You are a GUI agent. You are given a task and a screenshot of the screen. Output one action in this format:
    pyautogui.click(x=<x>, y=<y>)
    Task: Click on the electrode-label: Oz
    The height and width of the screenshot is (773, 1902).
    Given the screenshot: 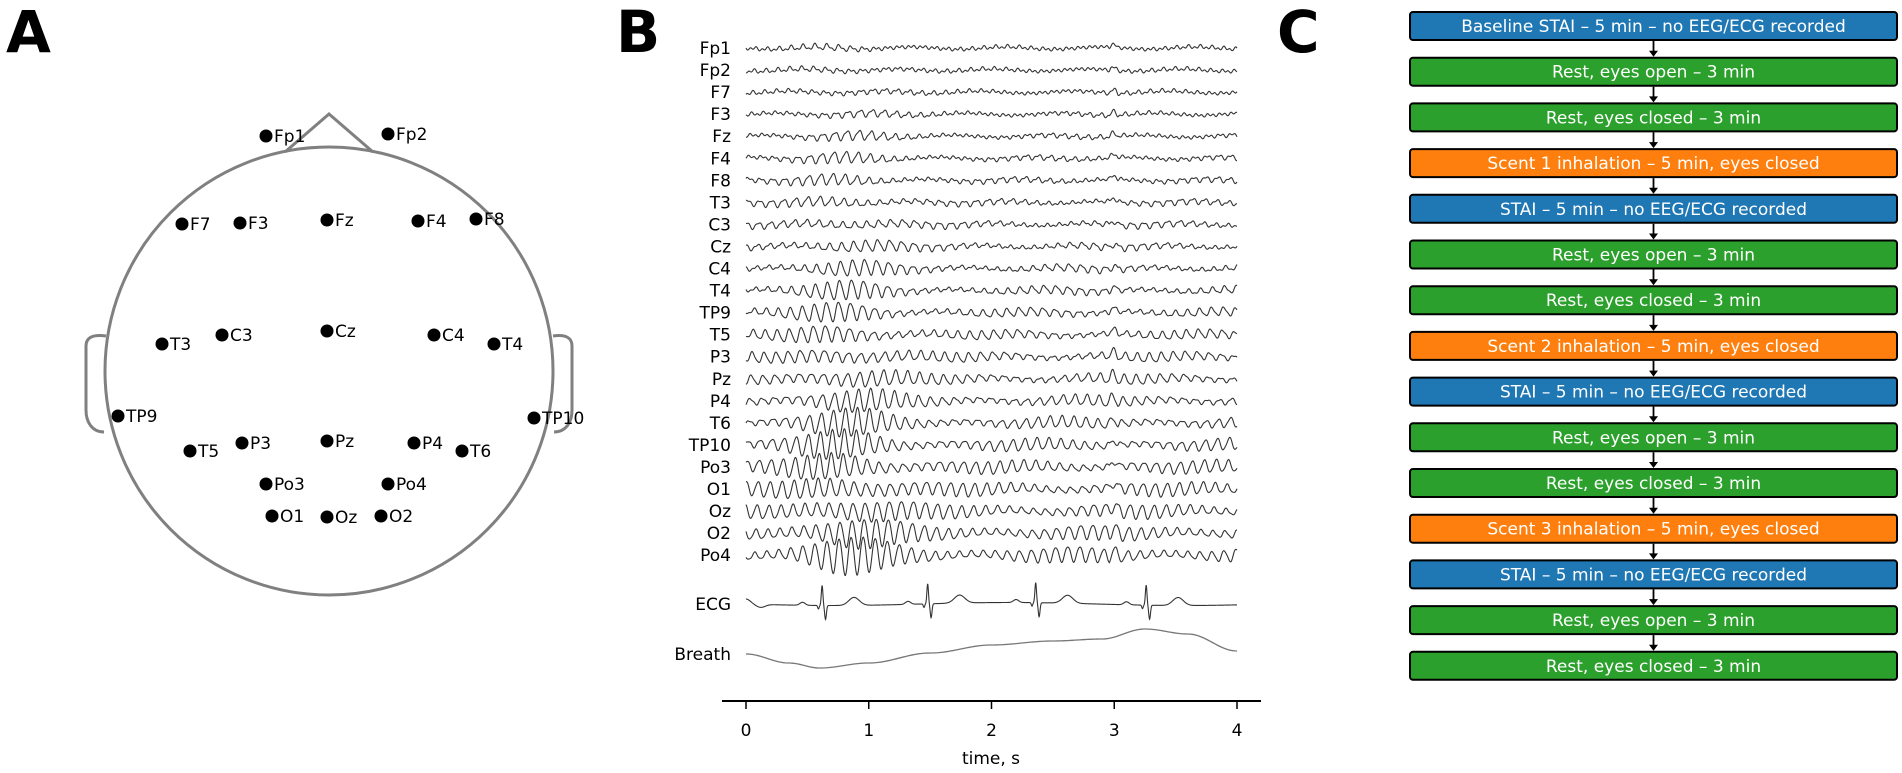 What is the action you would take?
    pyautogui.click(x=346, y=518)
    